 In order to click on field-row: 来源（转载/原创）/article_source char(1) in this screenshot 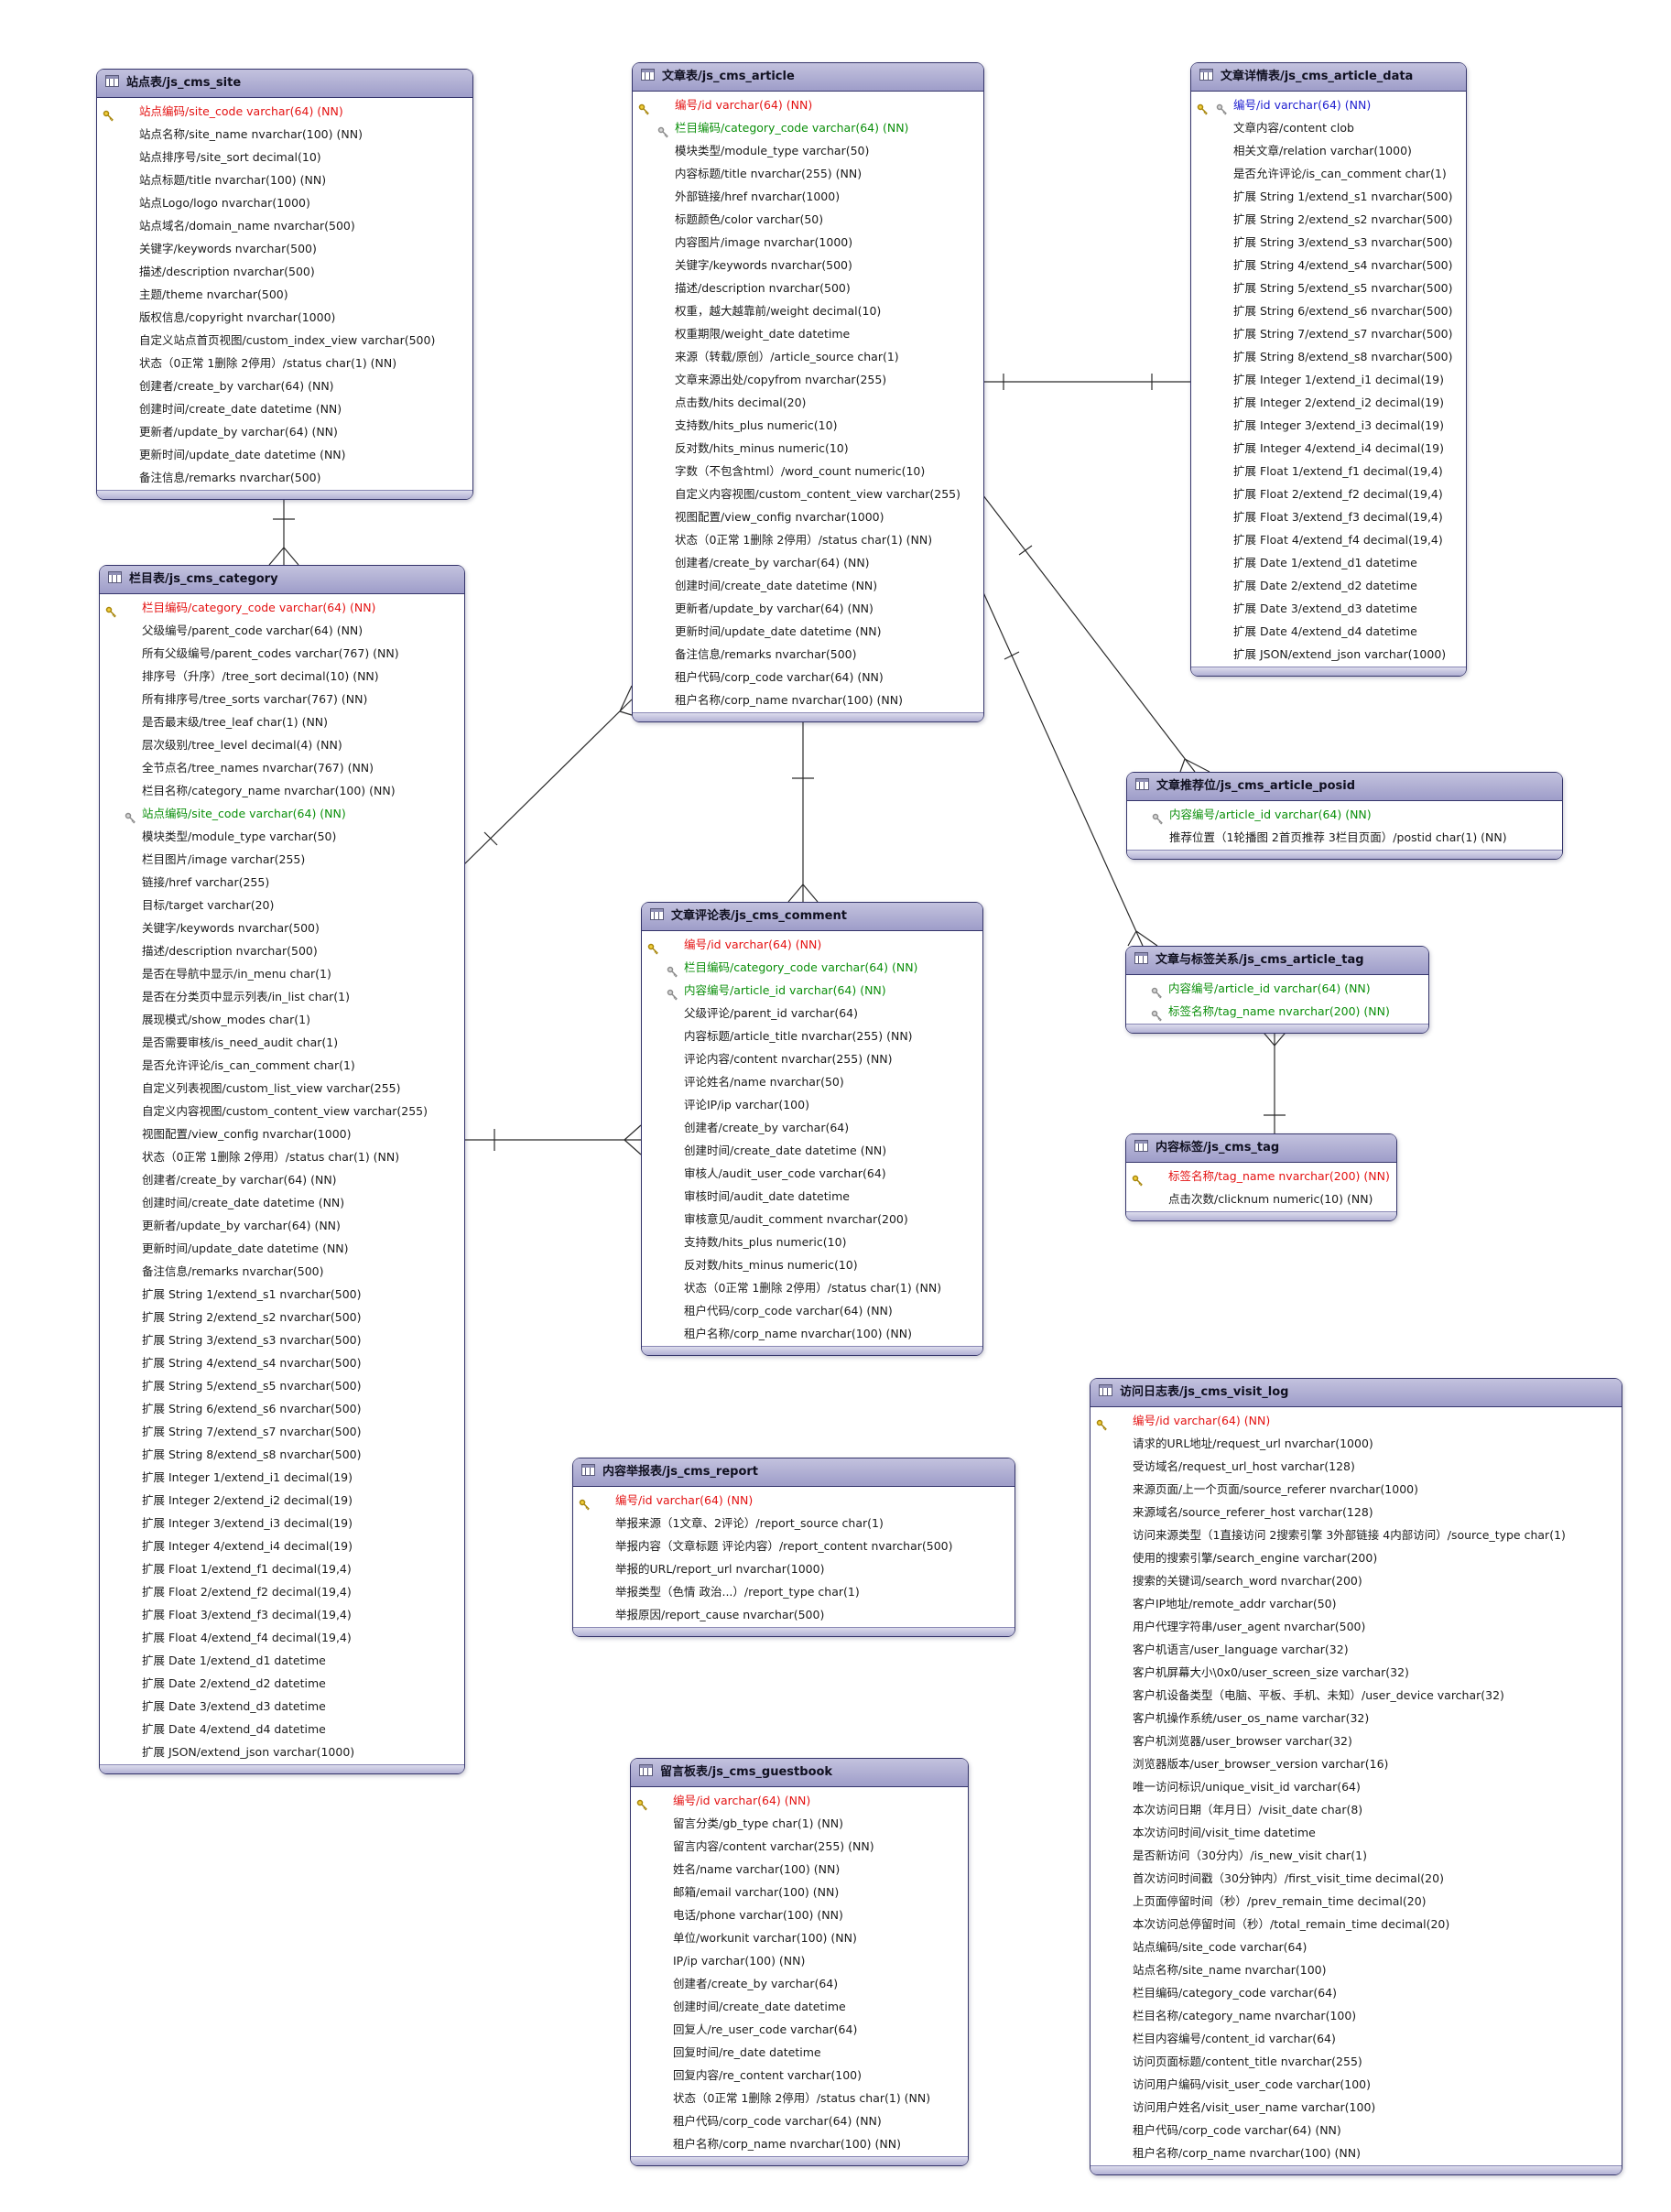, I will do `click(808, 357)`.